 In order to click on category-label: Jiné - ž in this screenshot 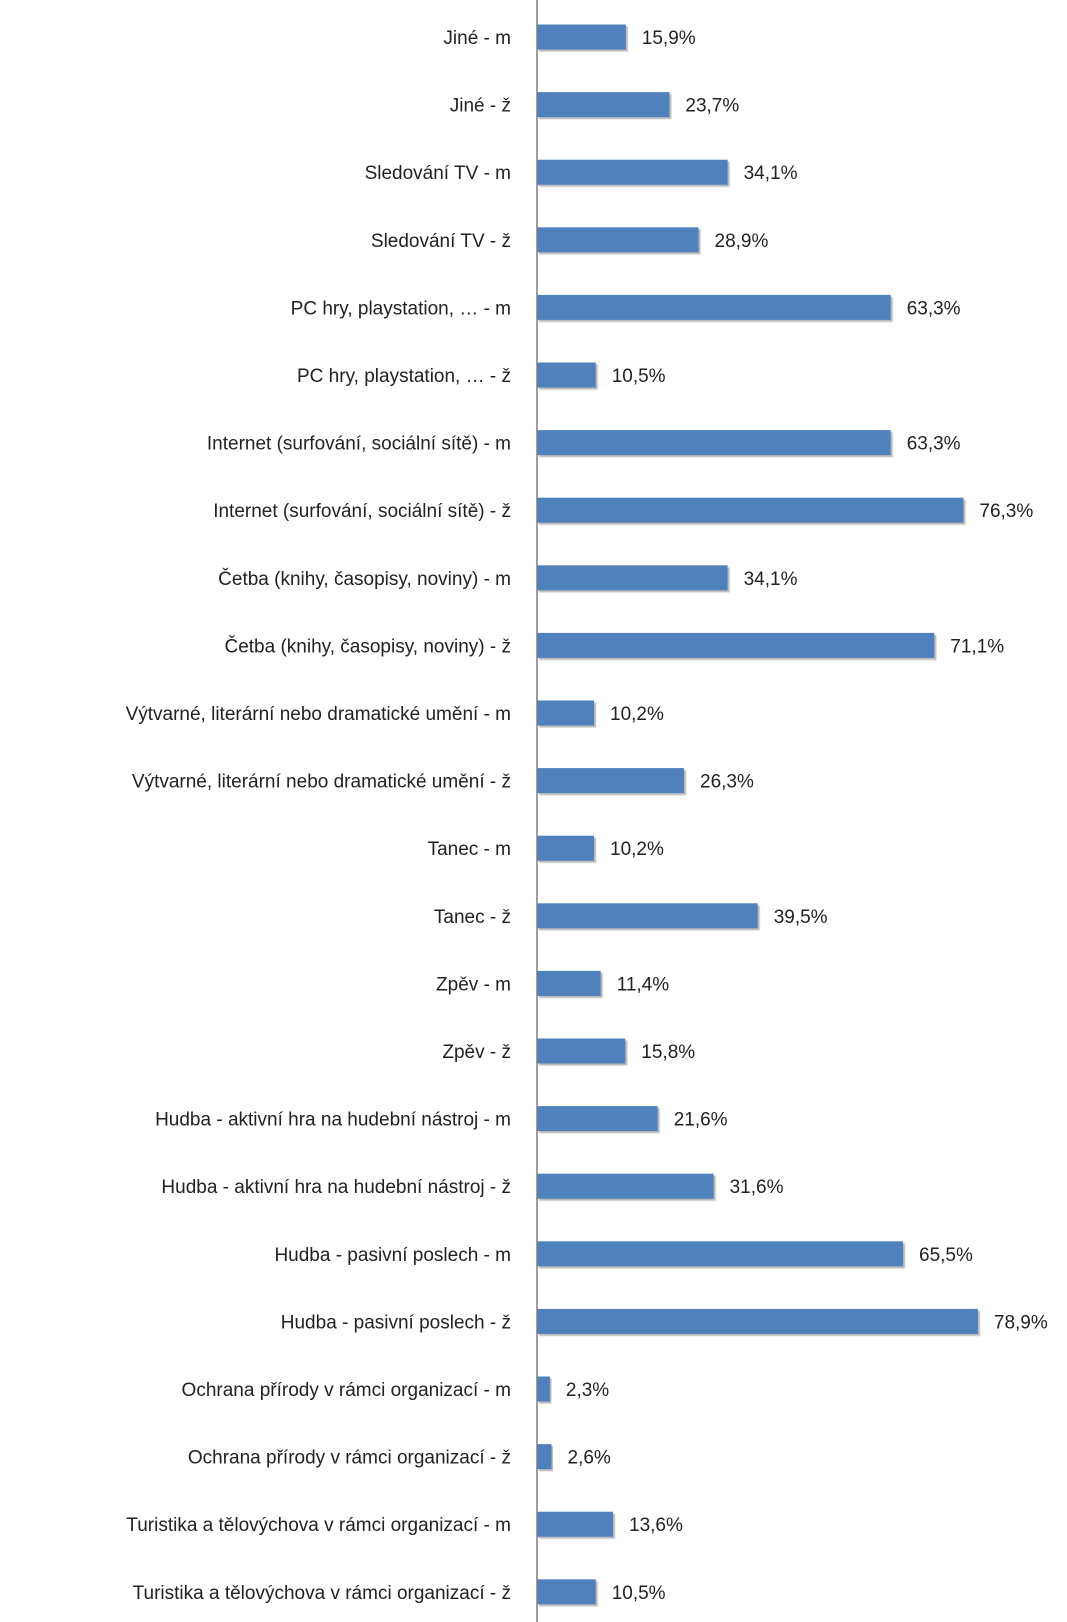, I will do `click(480, 106)`.